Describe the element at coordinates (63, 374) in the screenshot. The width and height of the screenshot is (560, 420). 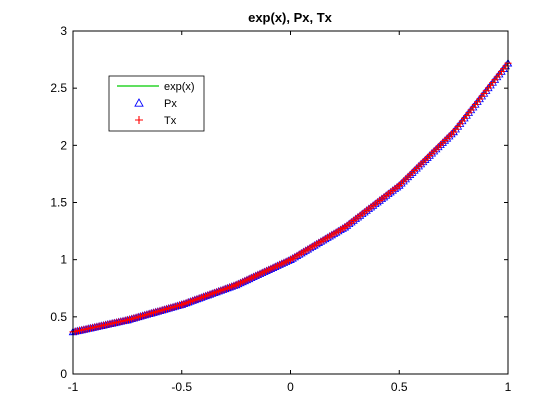
I see `y-tick-label: 0` at that location.